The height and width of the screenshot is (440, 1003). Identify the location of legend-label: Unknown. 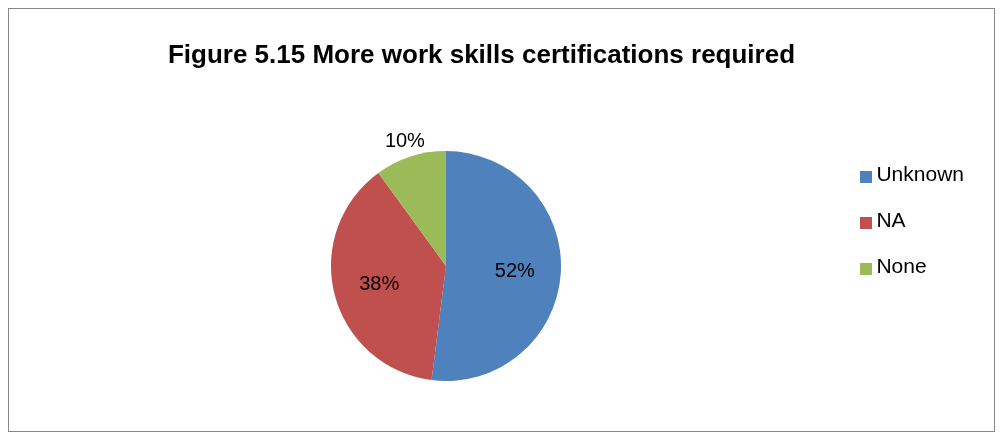
(920, 173).